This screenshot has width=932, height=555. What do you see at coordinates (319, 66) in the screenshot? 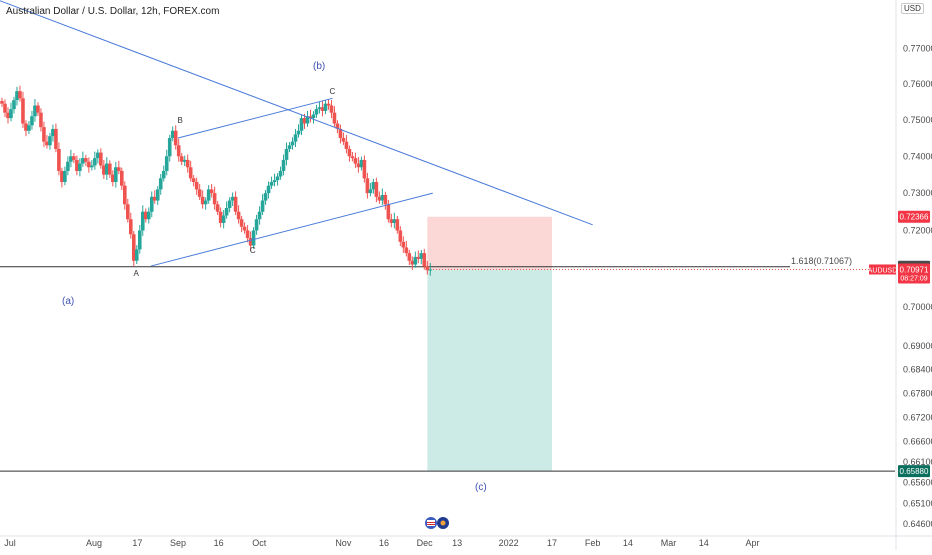
I see `wave-label: (b)` at bounding box center [319, 66].